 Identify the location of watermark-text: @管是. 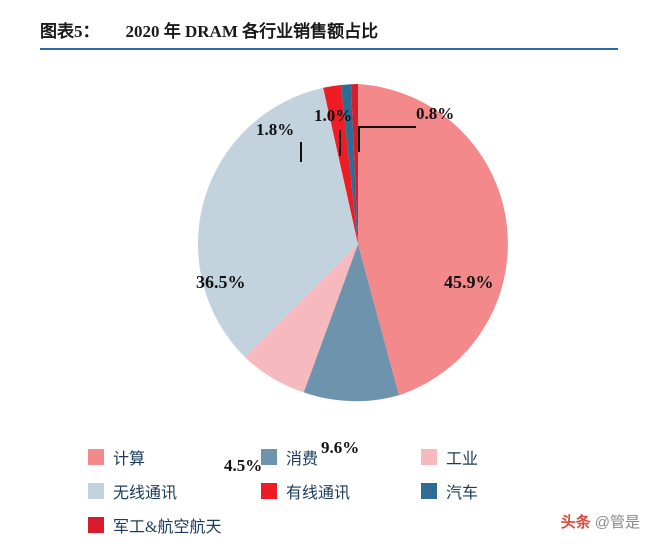
(617, 522).